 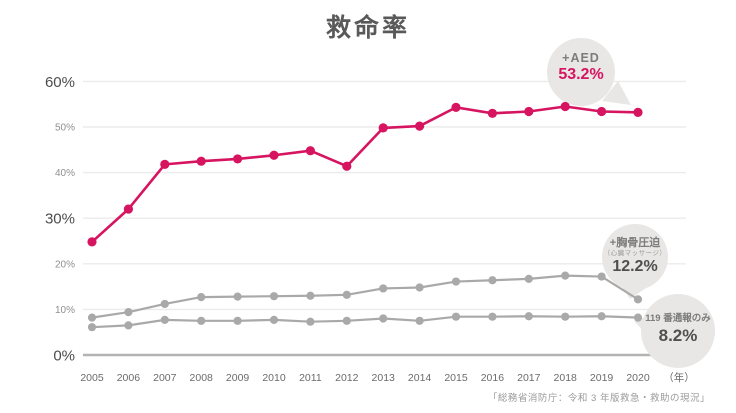 I want to click on callout-aed-value: 53.2%, so click(x=581, y=75).